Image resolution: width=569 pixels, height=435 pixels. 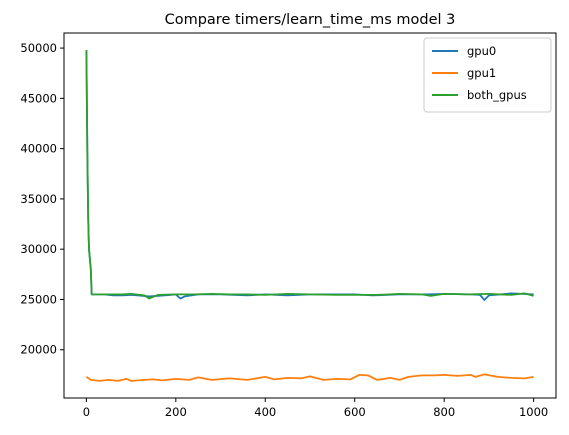 I want to click on x-tick-label: 600, so click(x=355, y=412).